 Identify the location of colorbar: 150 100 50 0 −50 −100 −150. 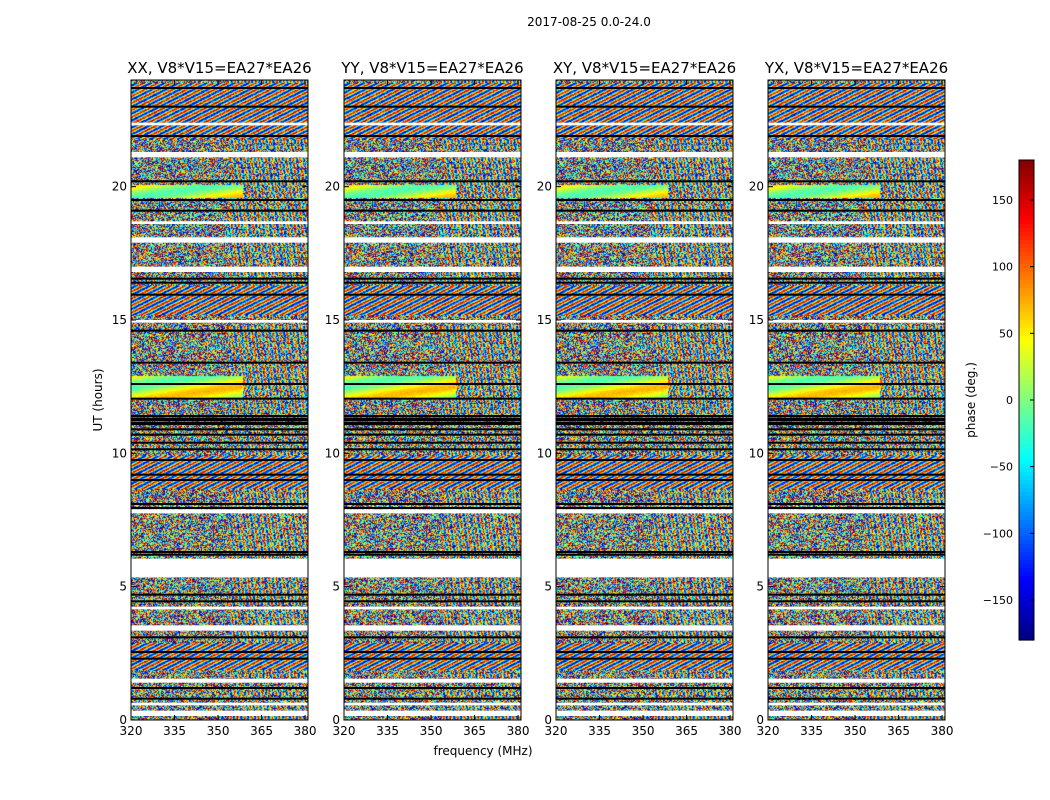
(1009, 400).